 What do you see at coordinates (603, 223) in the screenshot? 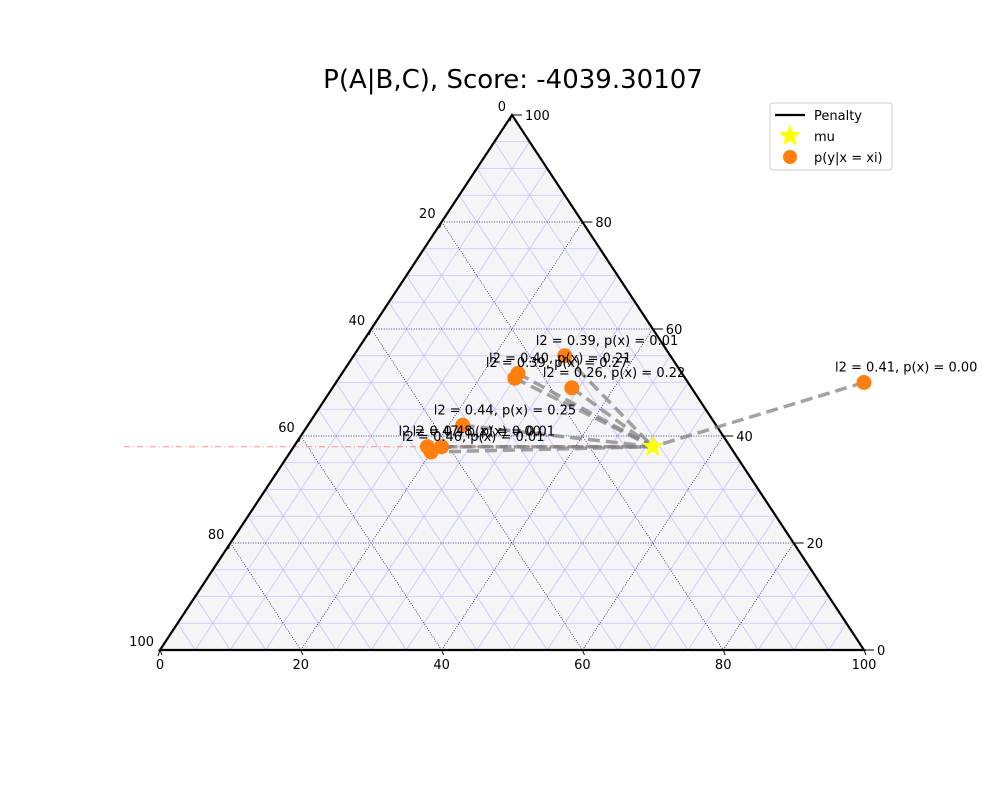
I see `right-tick-label: 80` at bounding box center [603, 223].